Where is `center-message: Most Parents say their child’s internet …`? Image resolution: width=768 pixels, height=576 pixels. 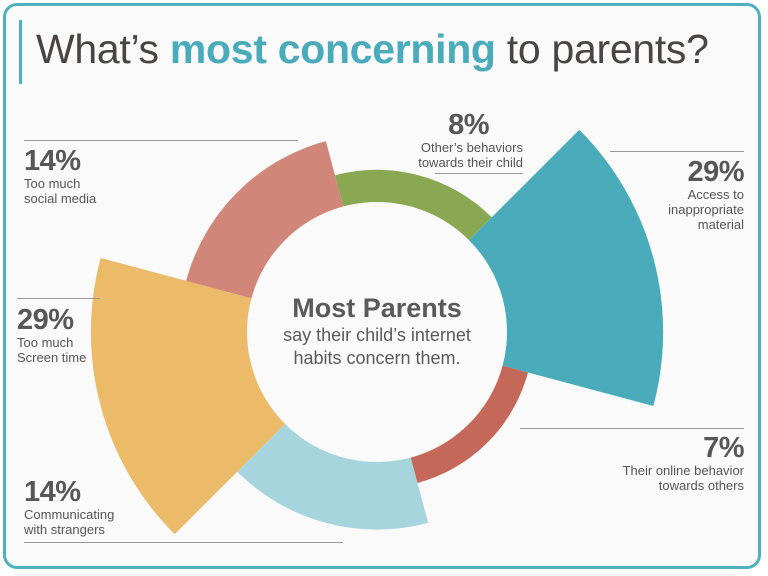
center-message: Most Parents say their child’s internet … is located at coordinates (377, 331).